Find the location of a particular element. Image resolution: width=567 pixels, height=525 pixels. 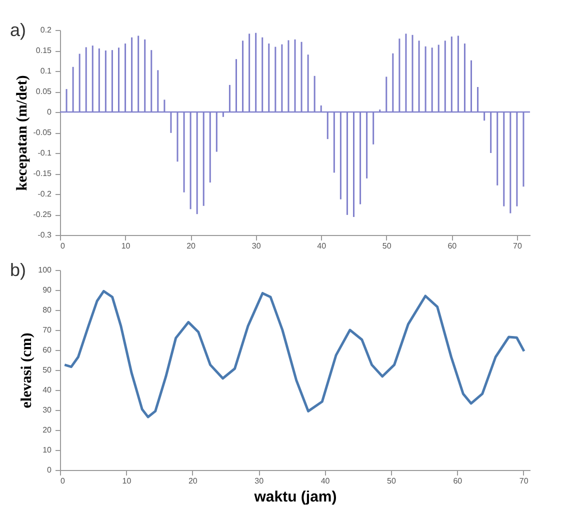

y-axis-title: elevasi (cm) is located at coordinates (27, 370).